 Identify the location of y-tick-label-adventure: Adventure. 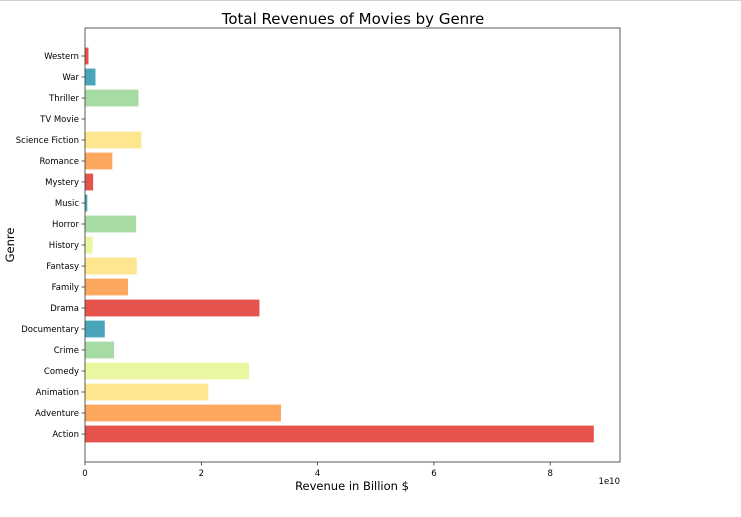
(57, 414).